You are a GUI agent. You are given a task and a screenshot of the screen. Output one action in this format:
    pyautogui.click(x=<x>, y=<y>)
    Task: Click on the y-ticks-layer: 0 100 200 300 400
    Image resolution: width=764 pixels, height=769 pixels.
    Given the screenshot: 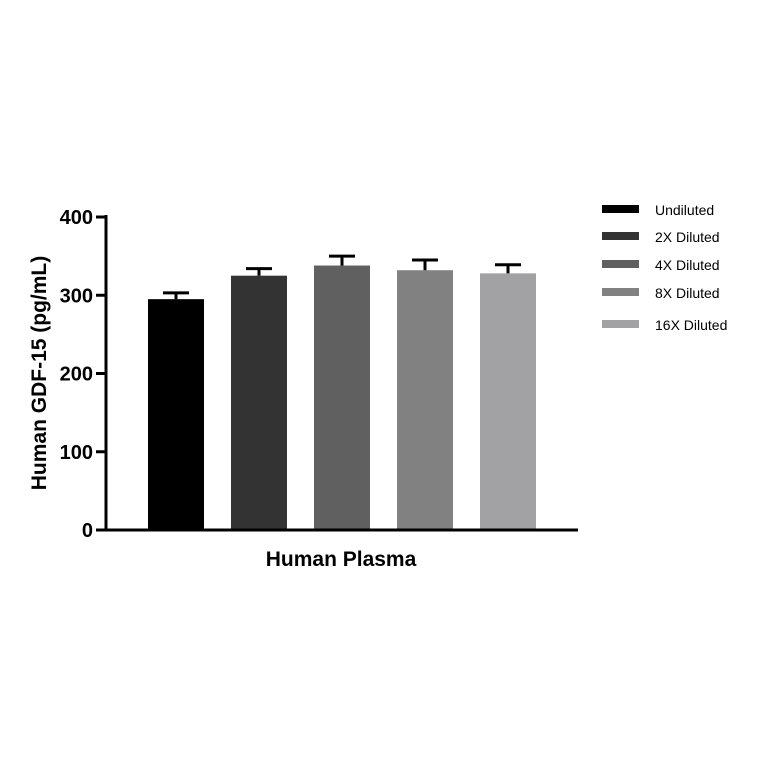 What is the action you would take?
    pyautogui.click(x=83, y=374)
    